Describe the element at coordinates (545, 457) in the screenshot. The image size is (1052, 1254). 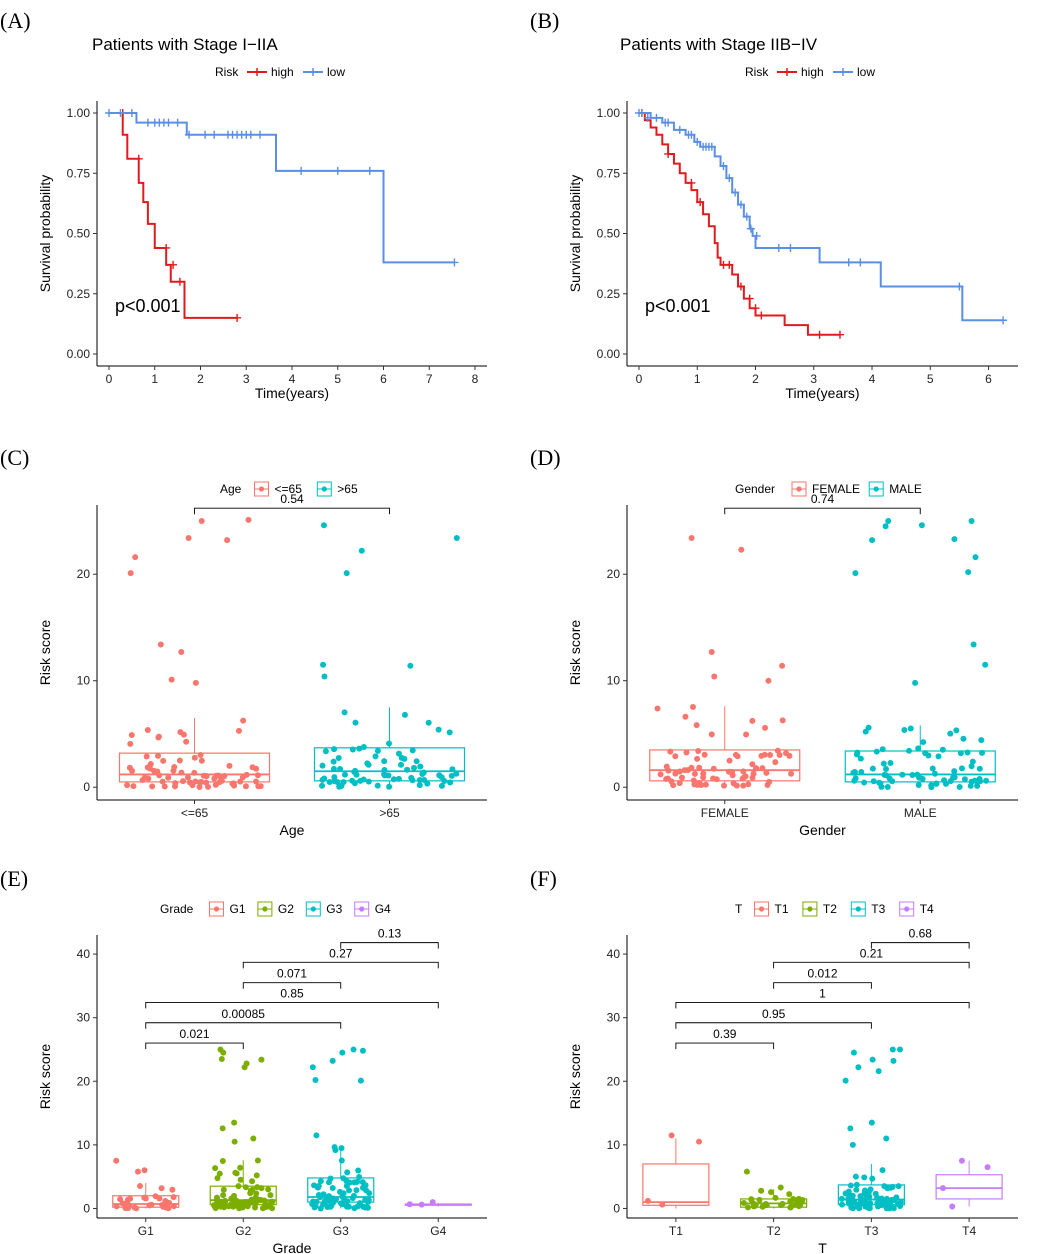
I see `panel-label: (D)` at that location.